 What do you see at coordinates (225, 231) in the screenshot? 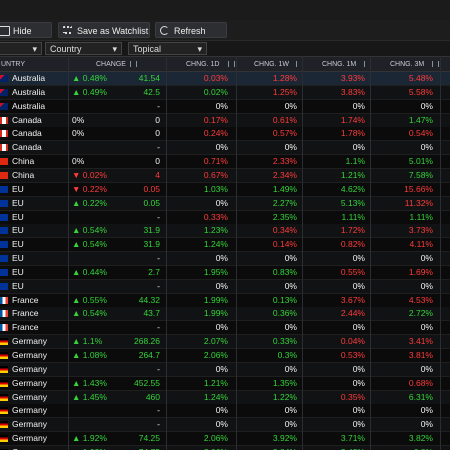
I see `table-row: EU ▲ 0.54% 31.9 1.23% 0.34% 1.72% 3.73%` at bounding box center [225, 231].